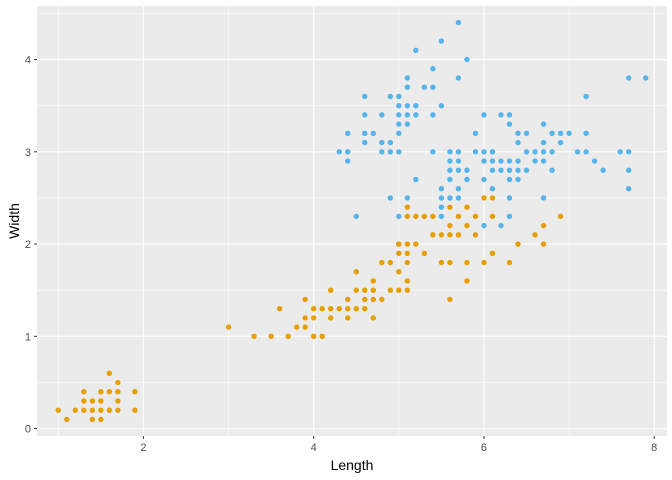  Describe the element at coordinates (28, 337) in the screenshot. I see `y-tick-label: 1` at that location.